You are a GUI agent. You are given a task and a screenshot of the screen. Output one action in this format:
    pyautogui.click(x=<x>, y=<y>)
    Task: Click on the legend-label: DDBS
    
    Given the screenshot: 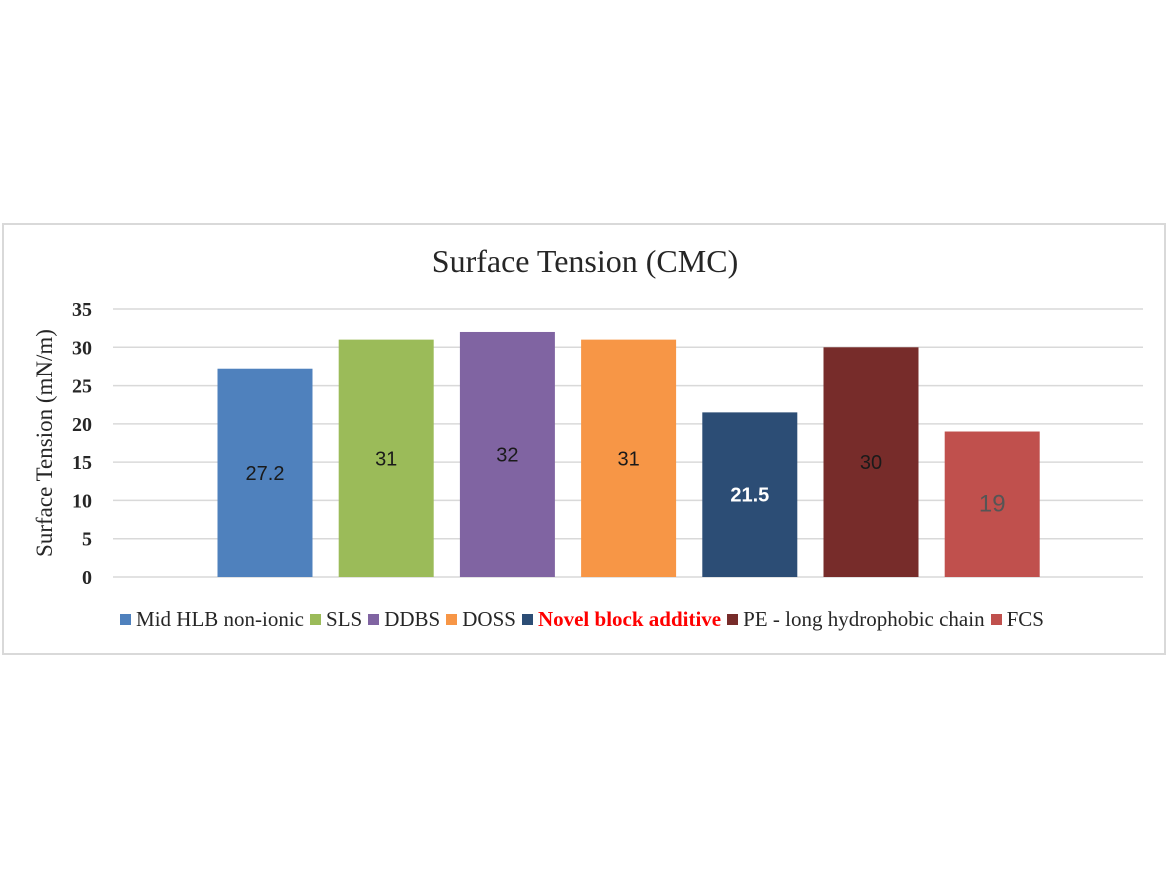 What is the action you would take?
    pyautogui.click(x=412, y=619)
    